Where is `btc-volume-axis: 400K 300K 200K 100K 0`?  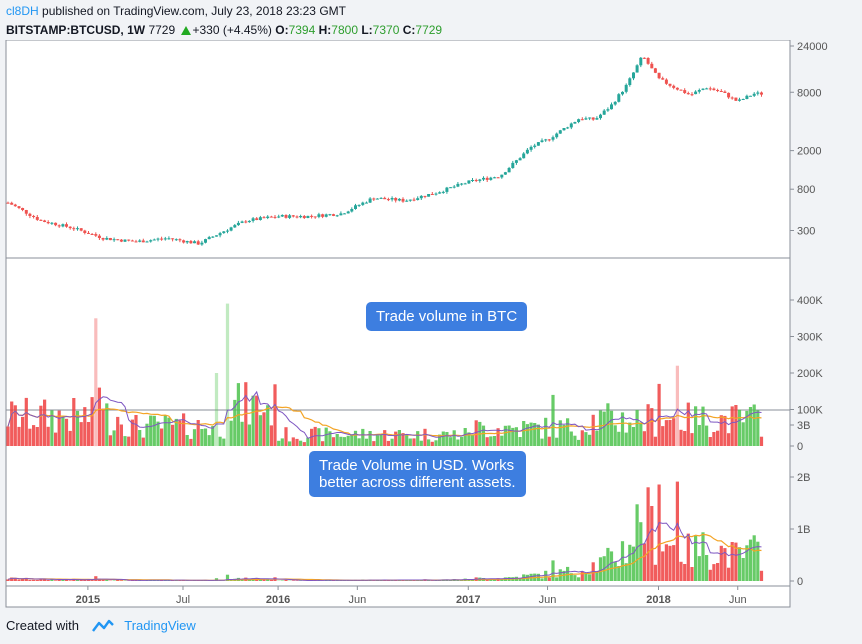 btc-volume-axis: 400K 300K 200K 100K 0 is located at coordinates (806, 374).